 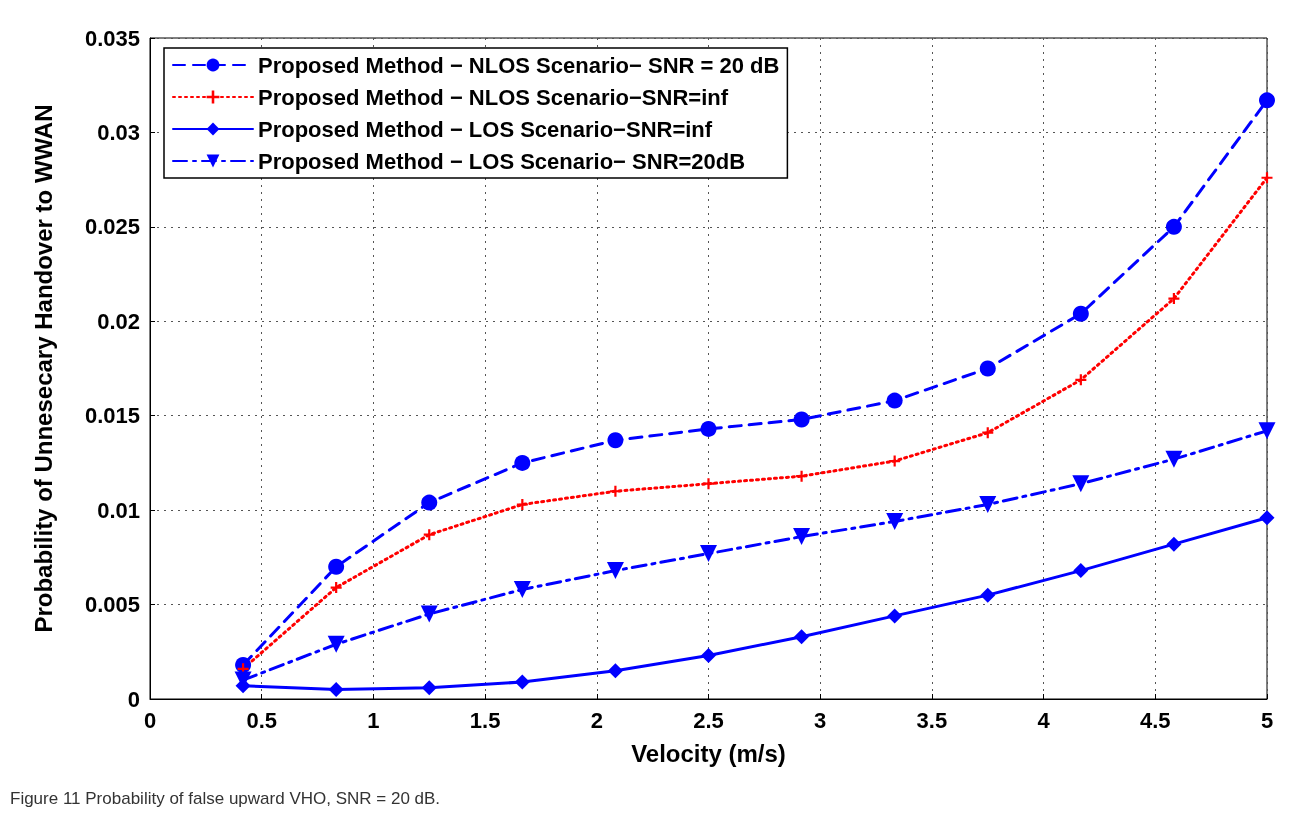 What do you see at coordinates (112, 227) in the screenshot?
I see `y-tick-label: 0.025` at bounding box center [112, 227].